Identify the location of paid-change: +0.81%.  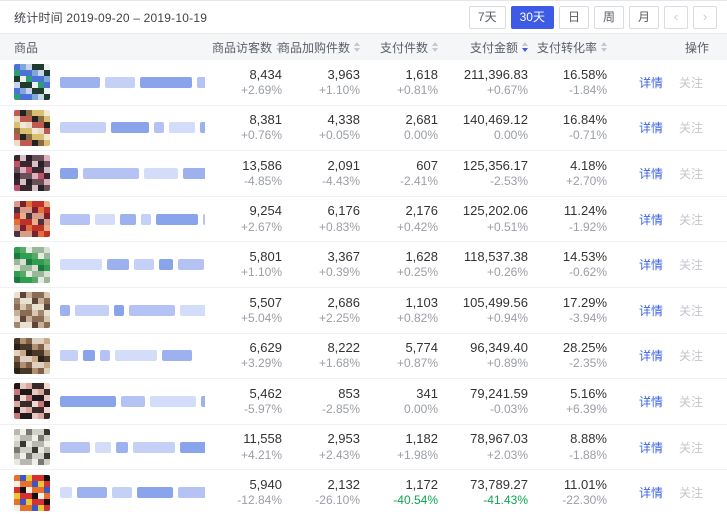
(417, 89).